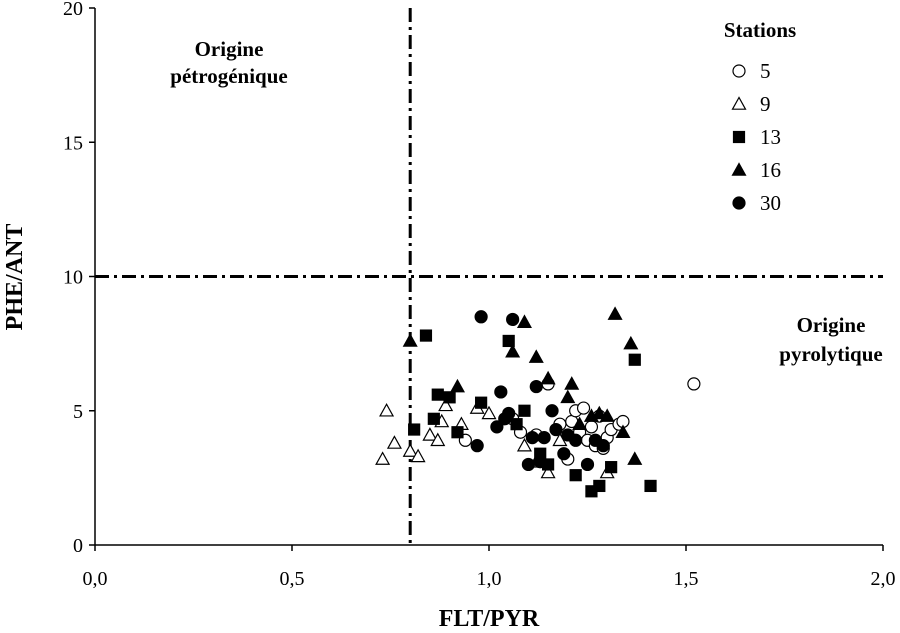  I want to click on x-axis-title: FLT/PYR, so click(489, 619).